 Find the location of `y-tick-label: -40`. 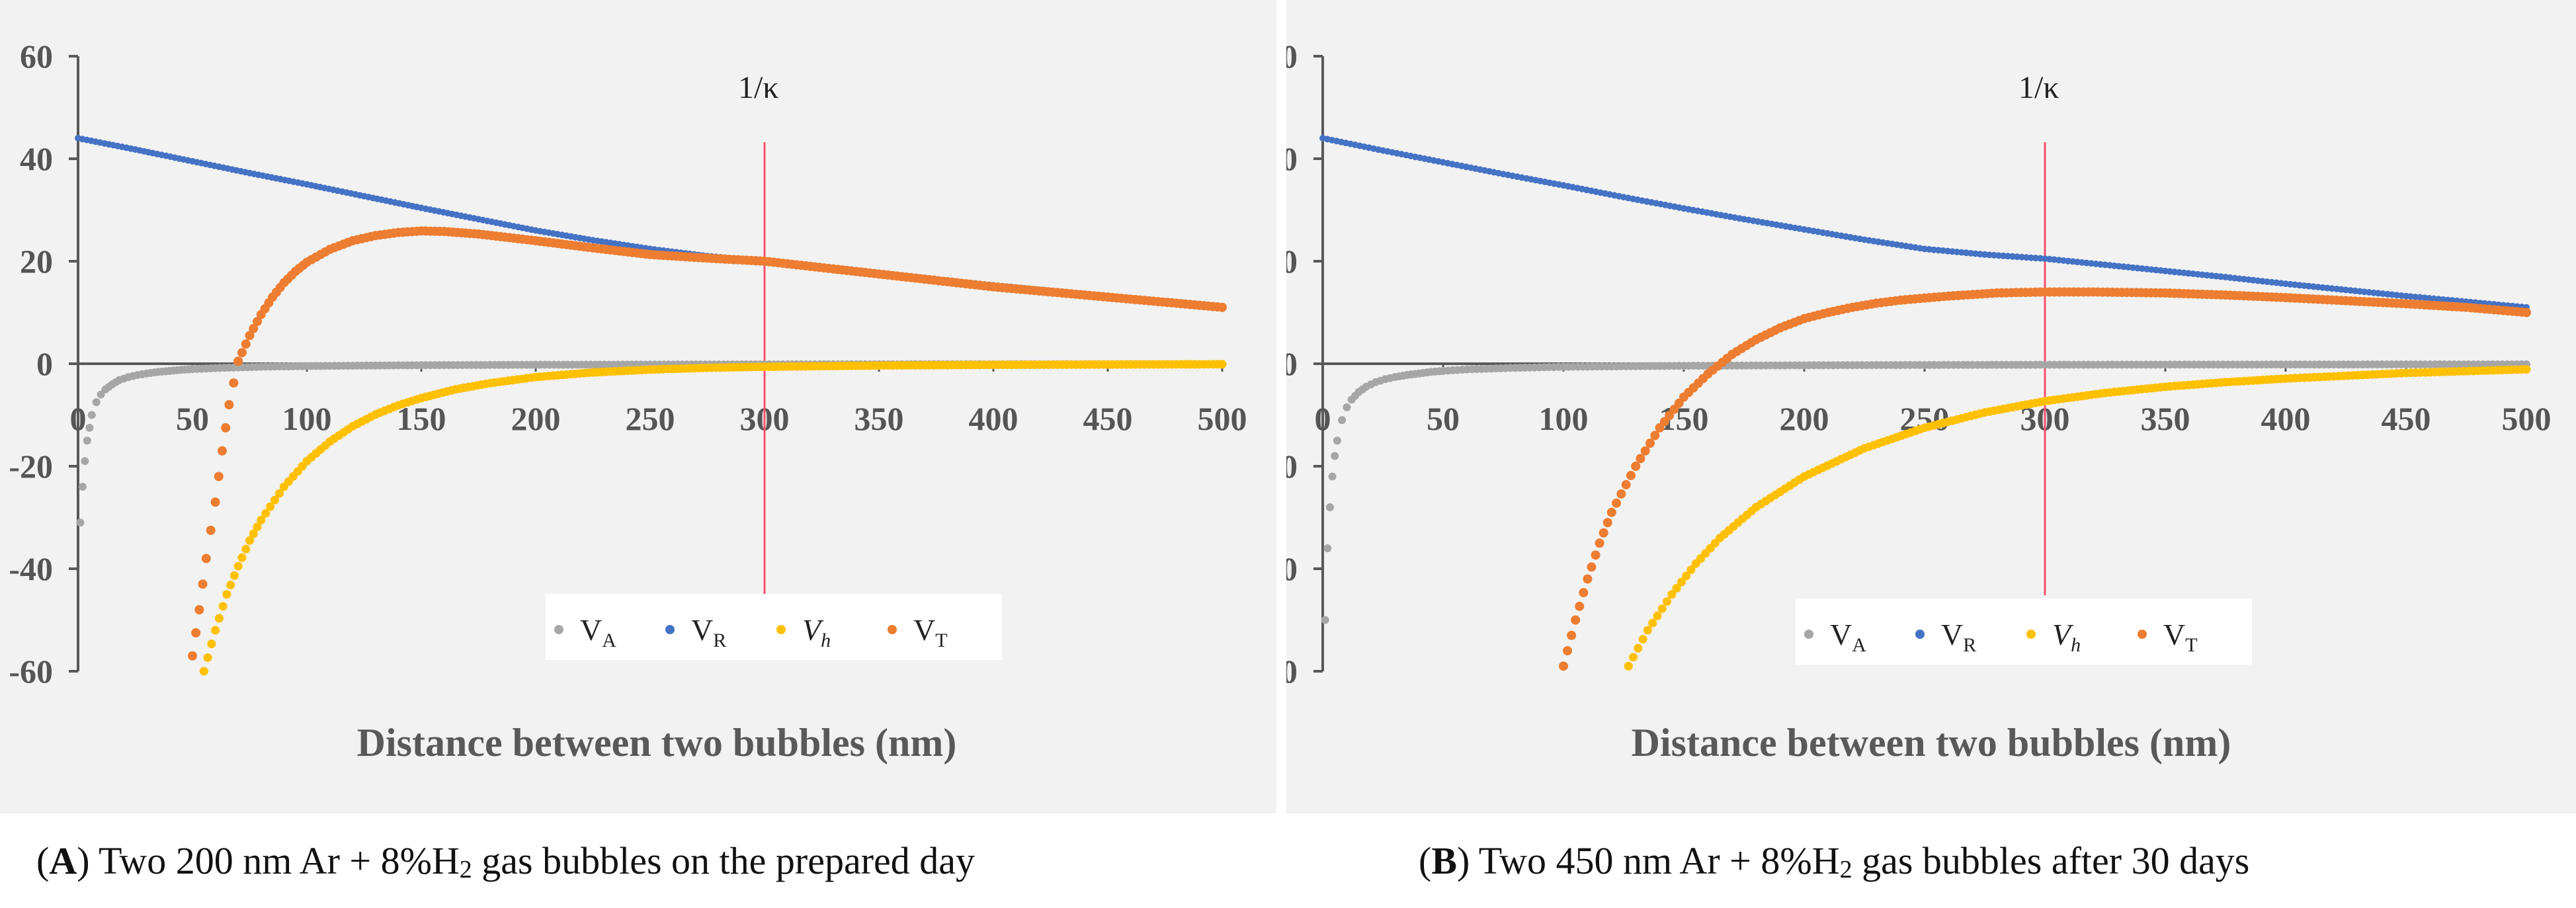

y-tick-label: -40 is located at coordinates (1292, 568).